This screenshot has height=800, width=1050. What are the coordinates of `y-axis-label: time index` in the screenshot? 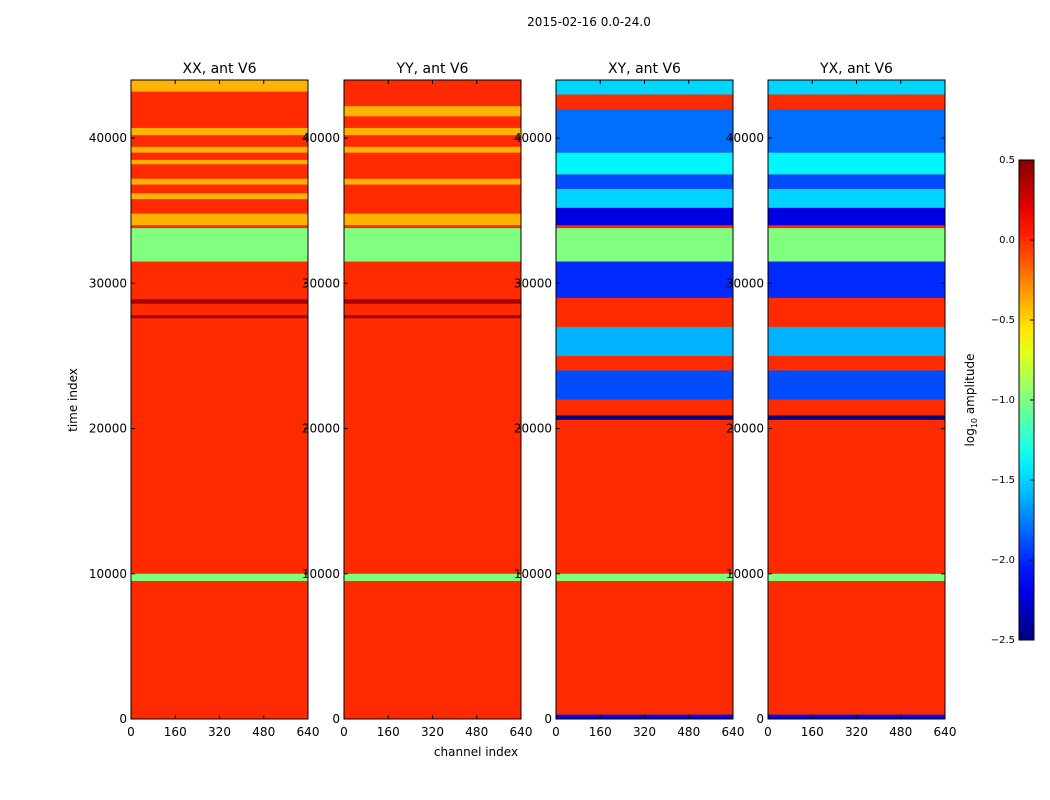 It's located at (73, 400).